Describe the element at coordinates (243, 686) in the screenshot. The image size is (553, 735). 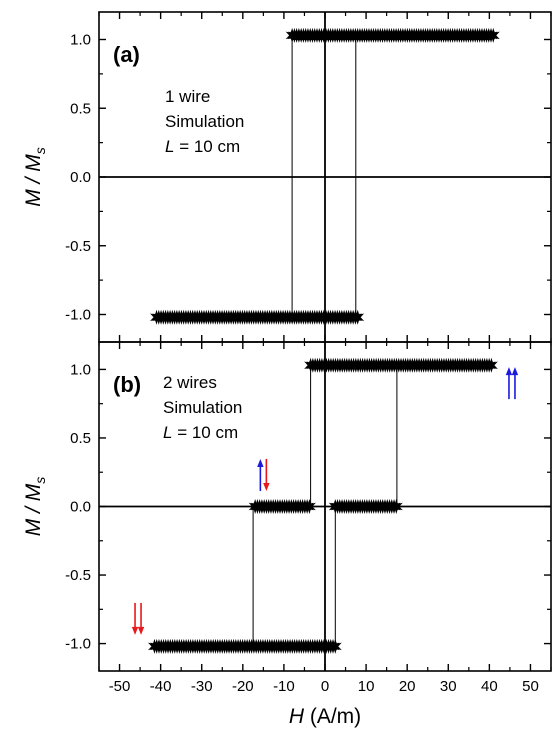
I see `x-tick-label: -20` at that location.